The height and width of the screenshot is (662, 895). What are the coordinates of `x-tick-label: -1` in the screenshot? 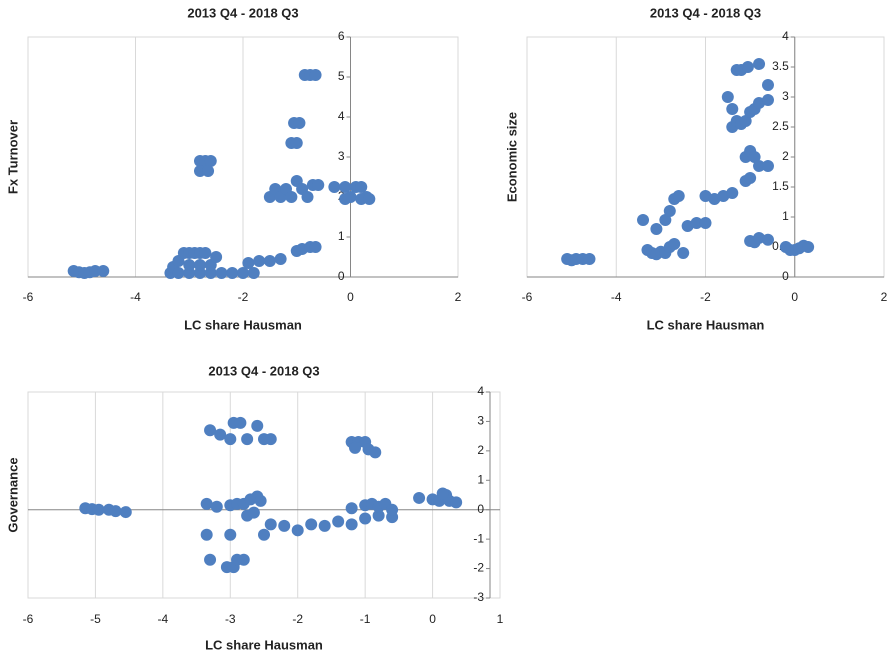 It's located at (365, 619).